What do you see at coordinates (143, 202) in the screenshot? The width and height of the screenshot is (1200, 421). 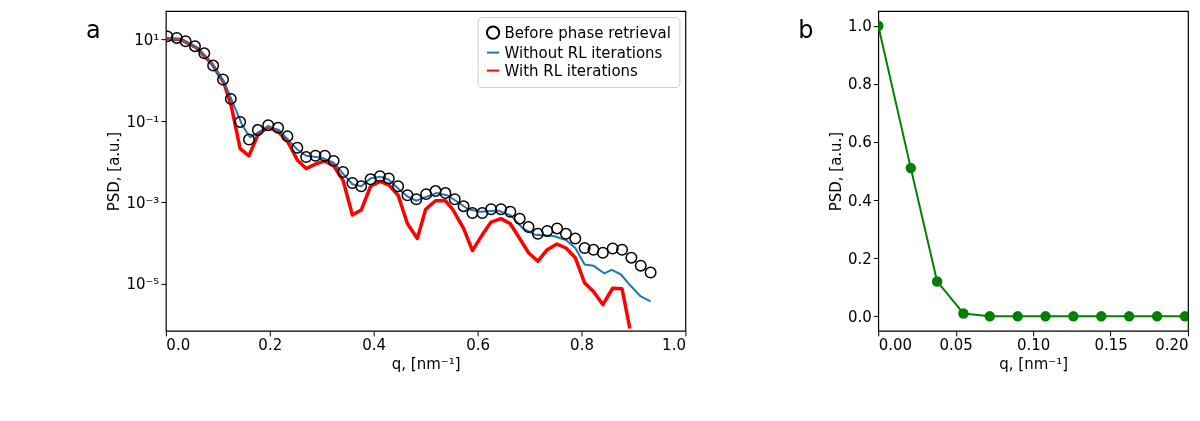 I see `y-tick-label: 10⁻³` at bounding box center [143, 202].